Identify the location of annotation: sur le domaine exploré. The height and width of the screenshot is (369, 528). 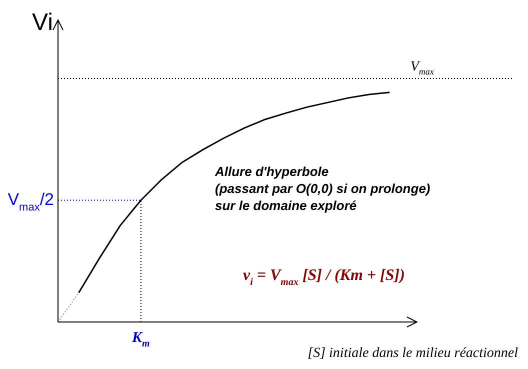
(286, 205).